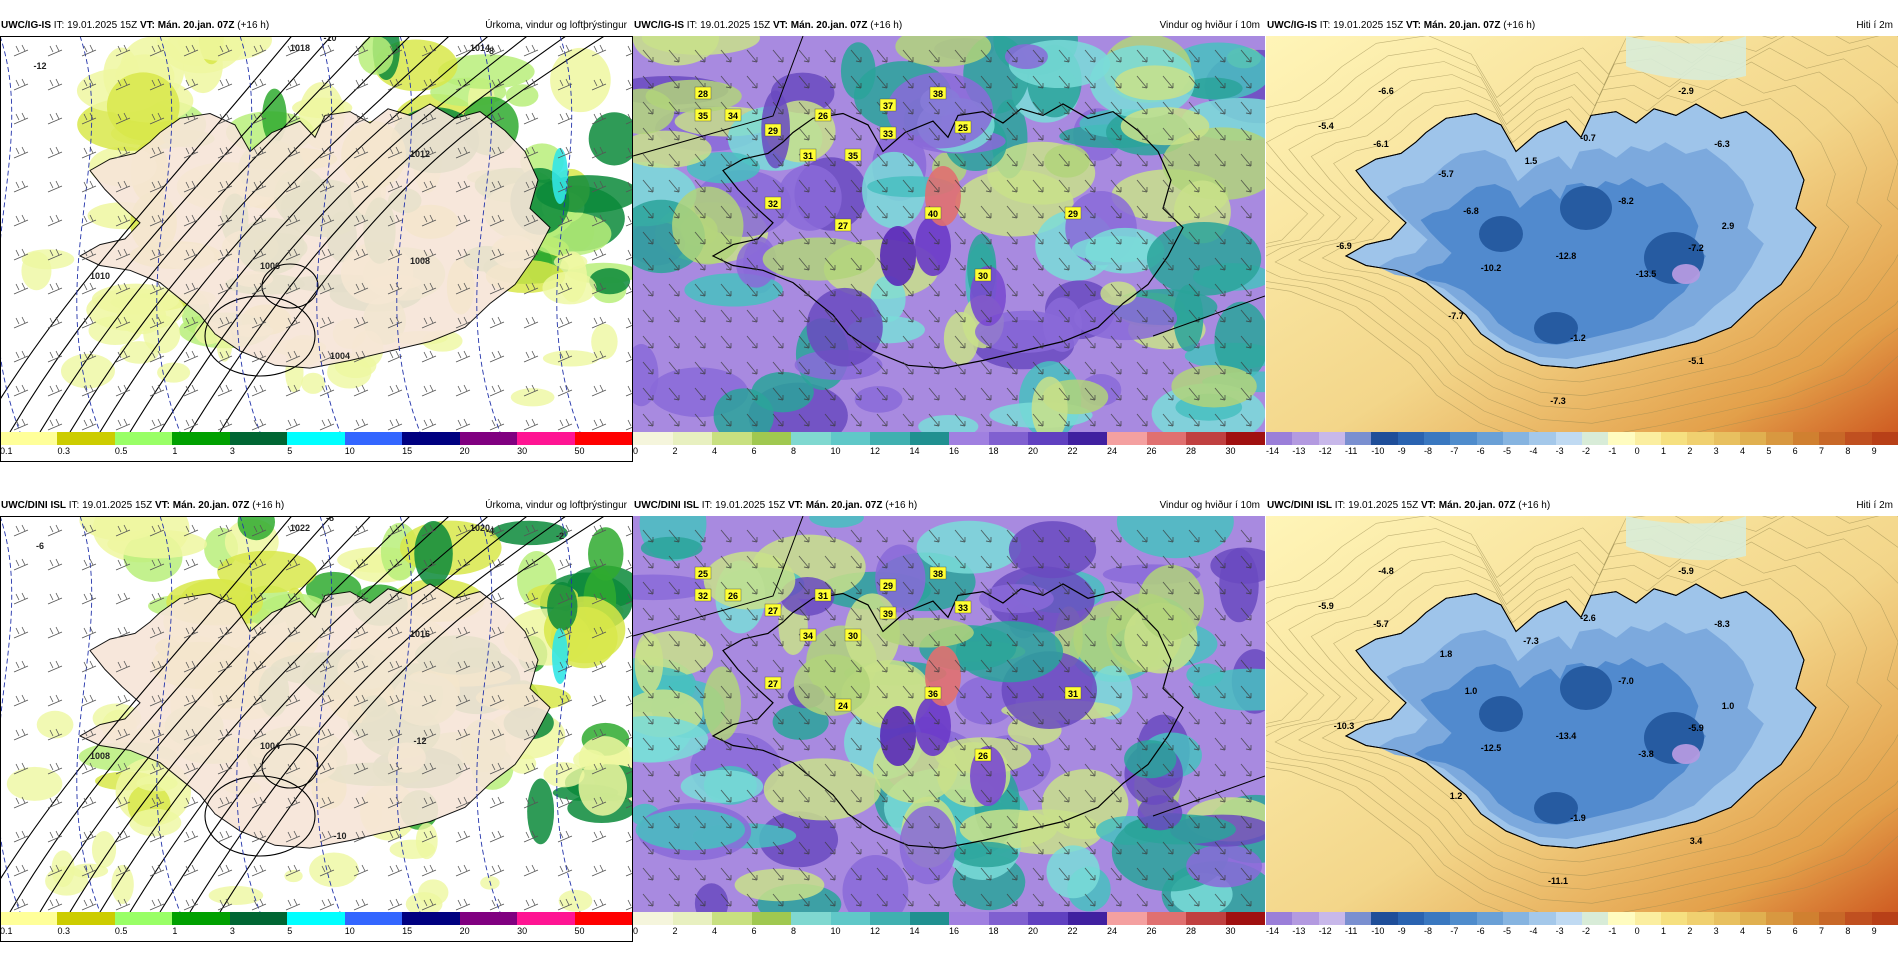  Describe the element at coordinates (1351, 931) in the screenshot. I see `colorbar-tick-label: -11` at that location.